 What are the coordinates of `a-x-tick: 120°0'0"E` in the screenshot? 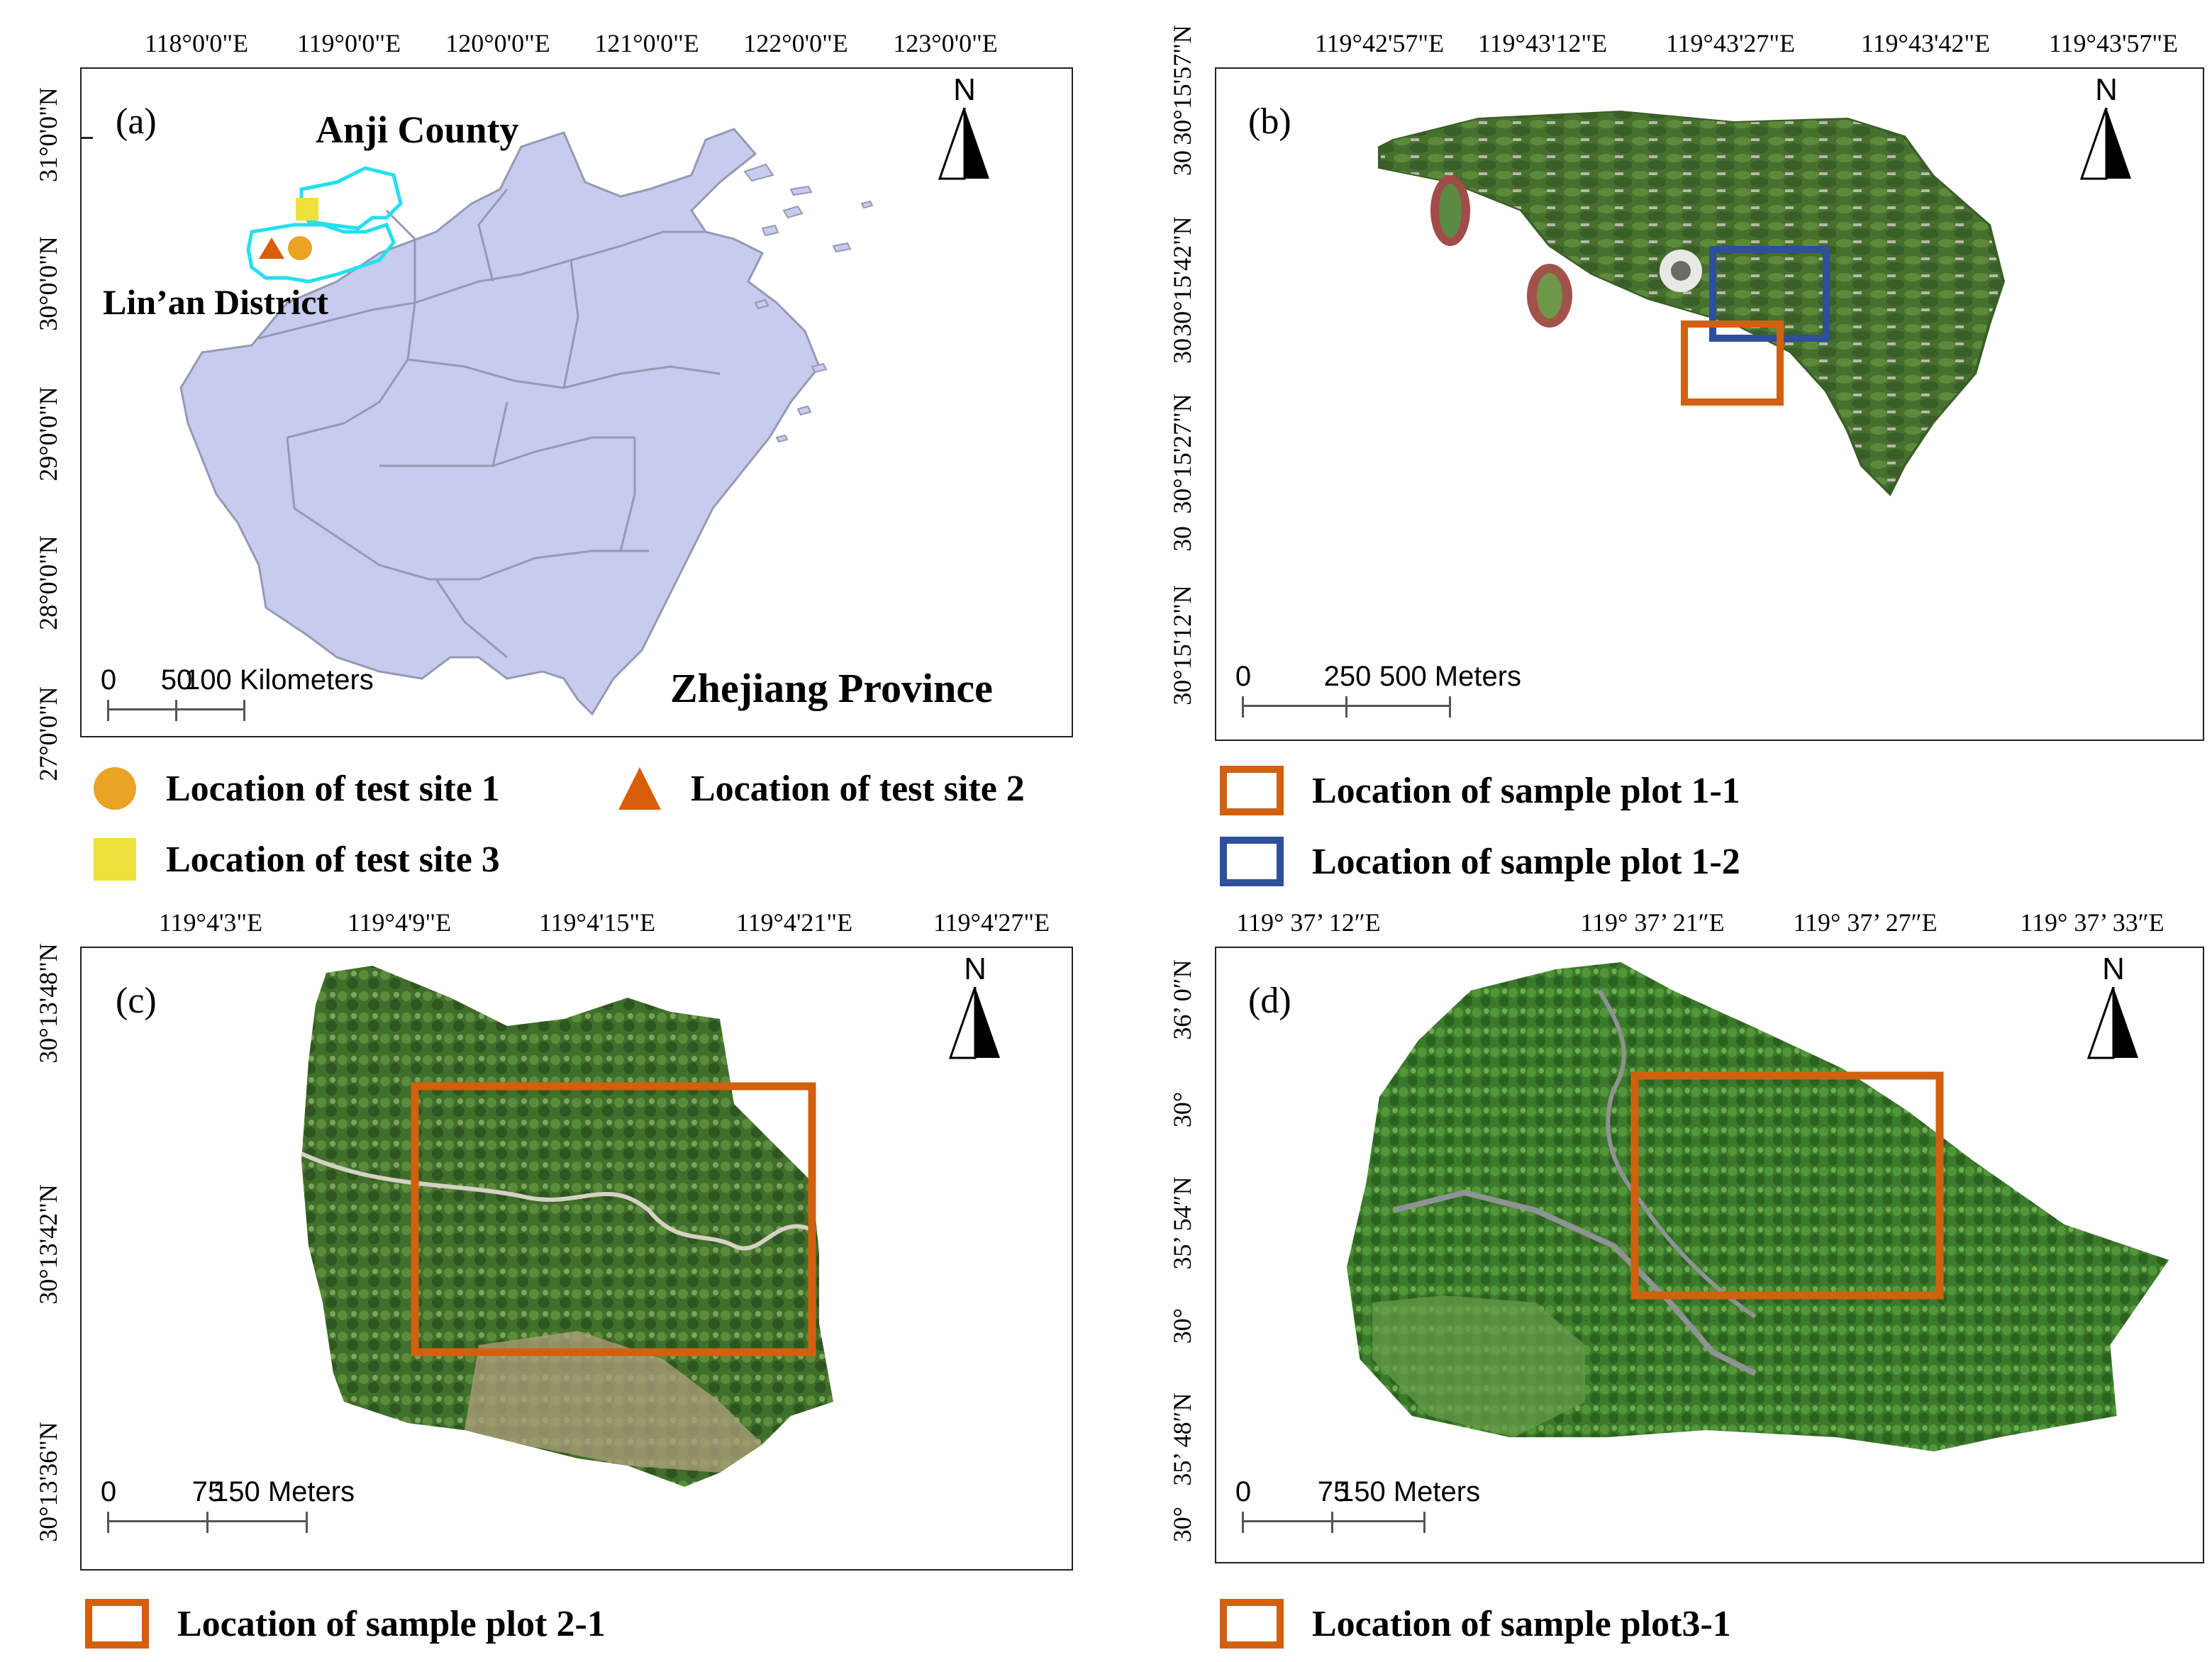 It's located at (497, 43).